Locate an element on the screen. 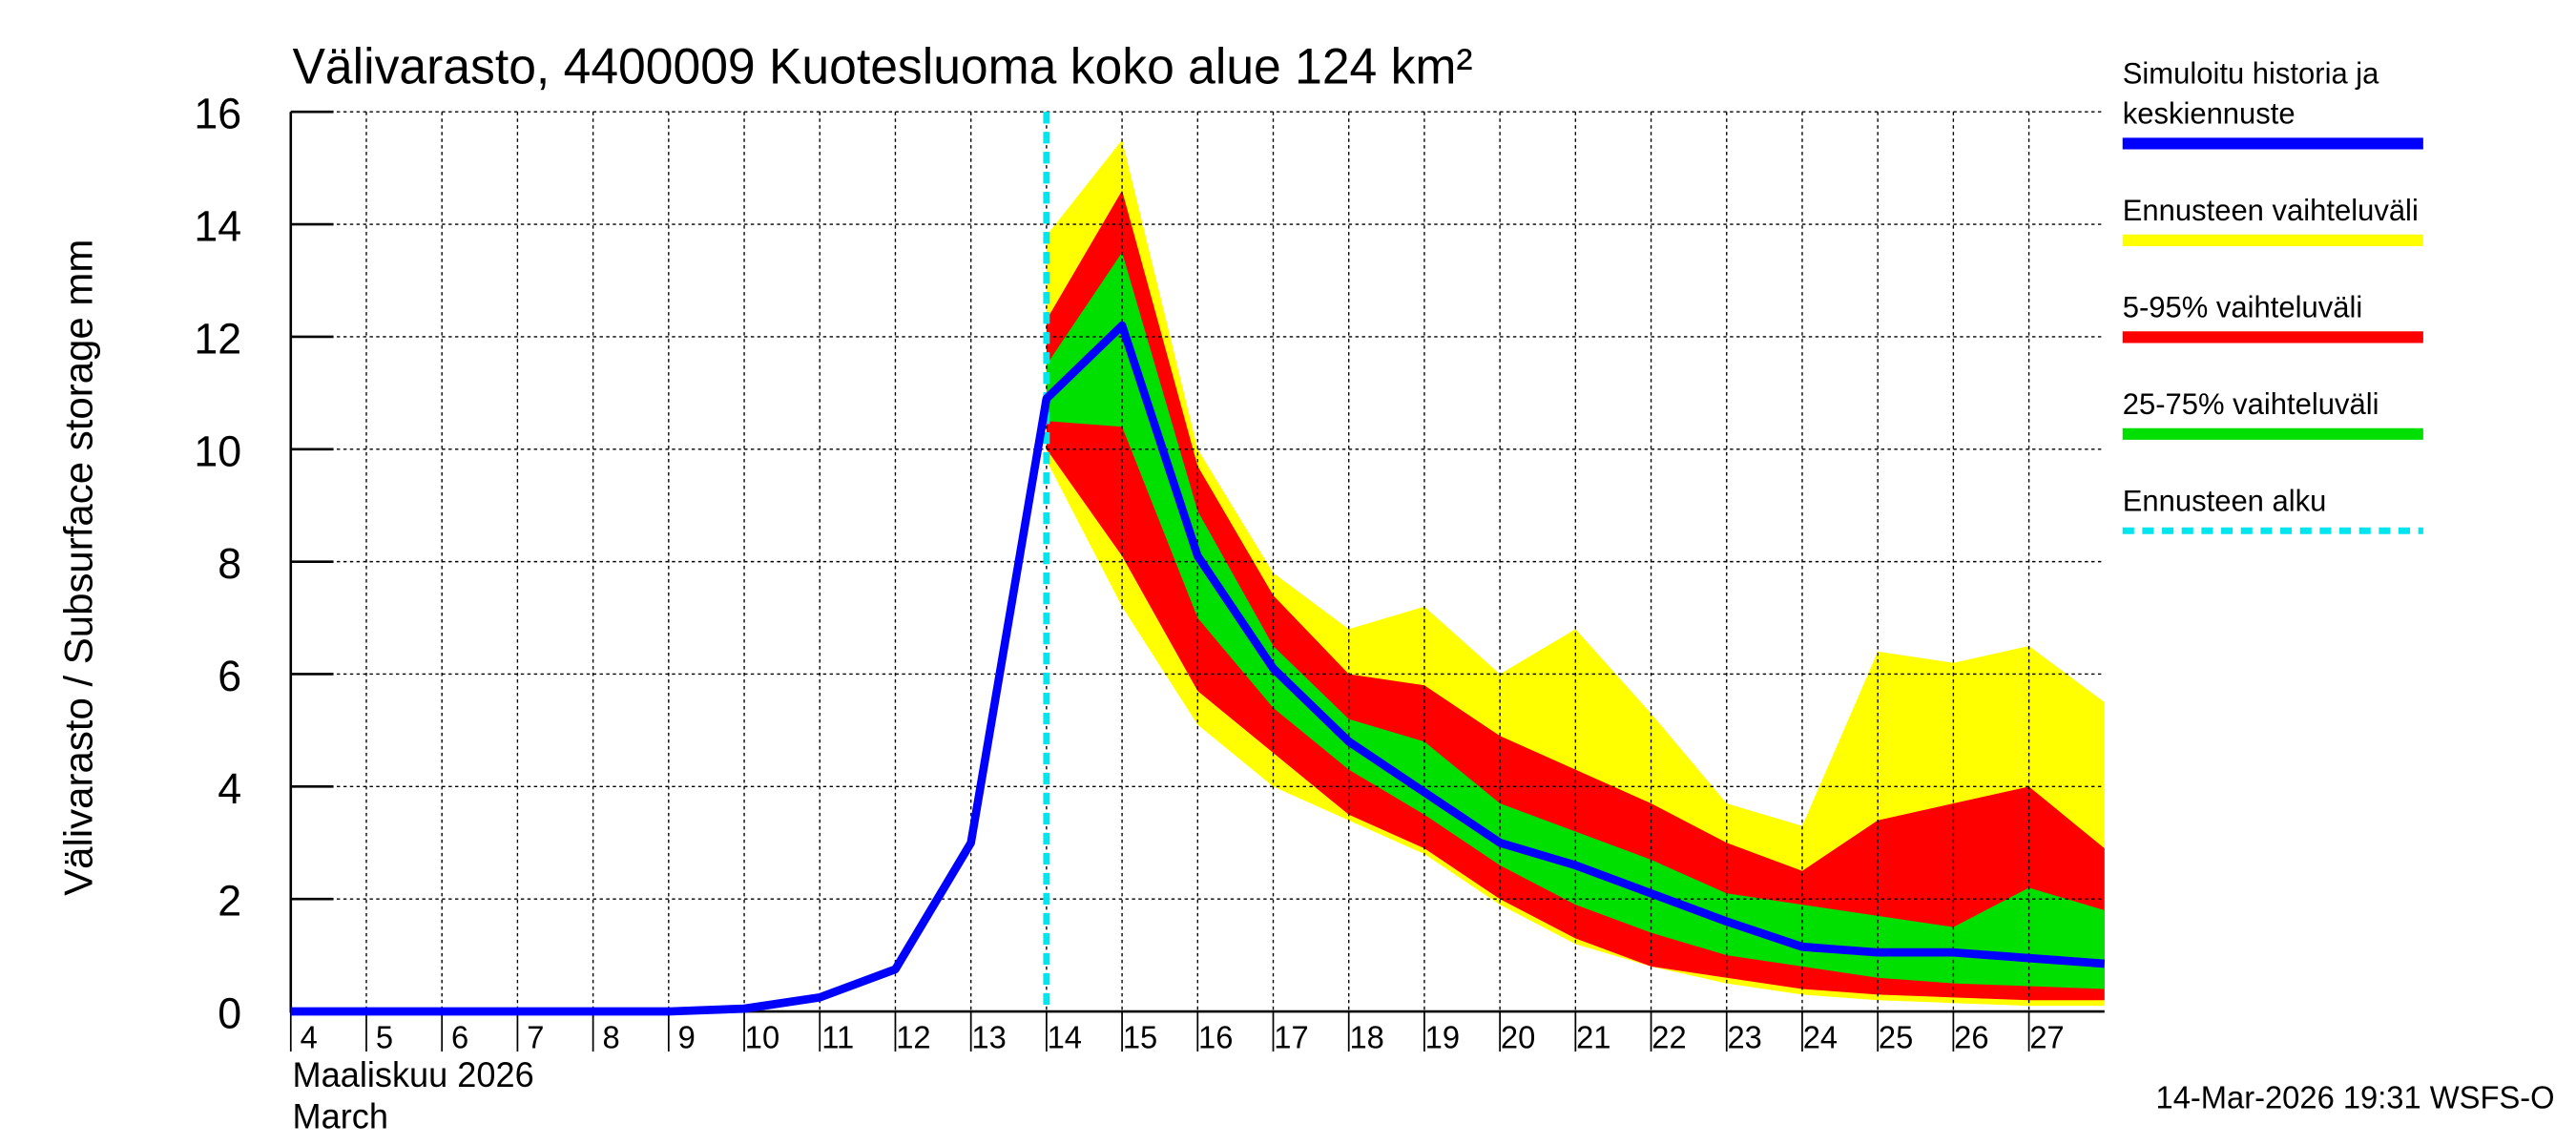  legend-label: 25-75% vaihteluväli is located at coordinates (2251, 404).